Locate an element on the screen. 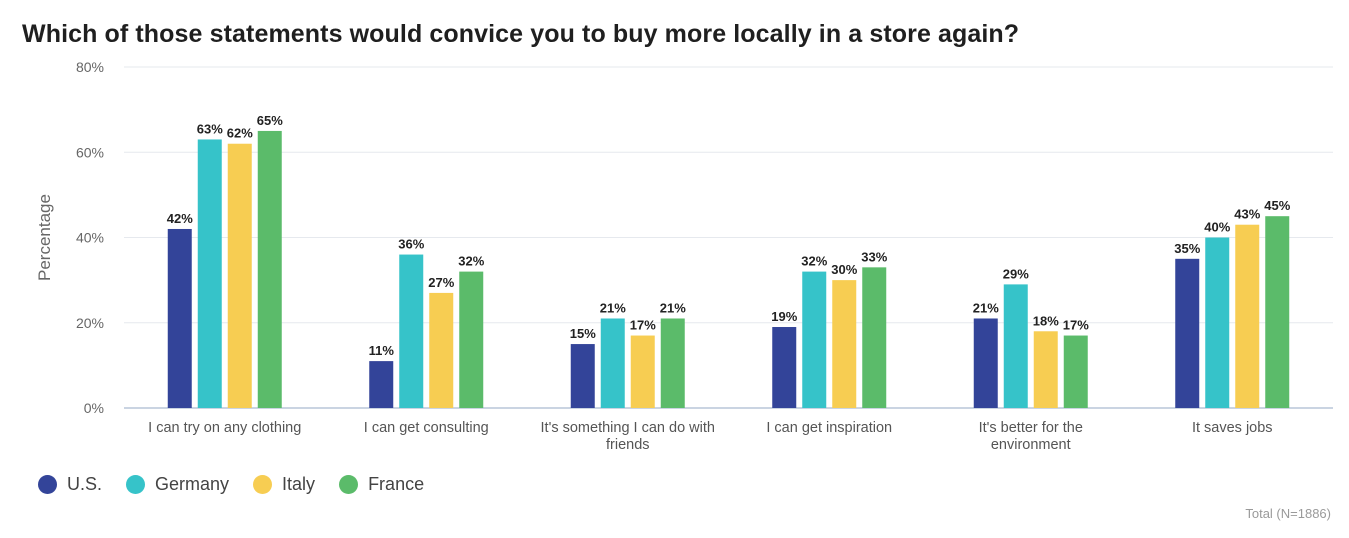 The image size is (1349, 538). y-tick-label: 60% is located at coordinates (90, 152).